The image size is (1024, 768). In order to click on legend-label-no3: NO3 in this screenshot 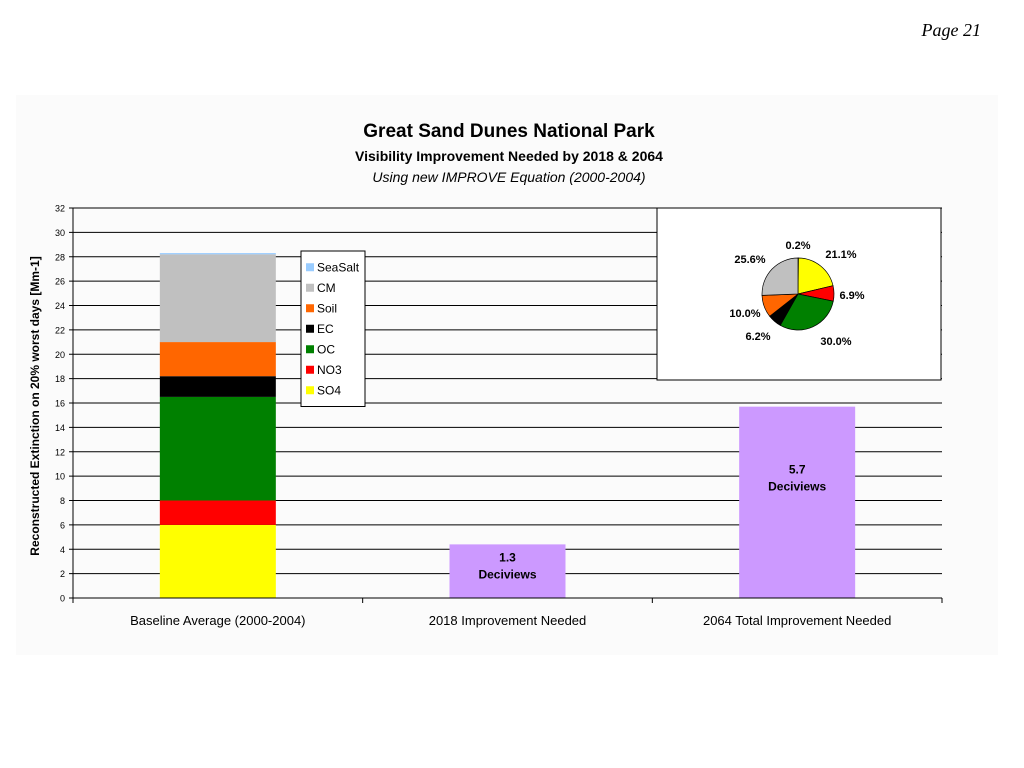, I will do `click(329, 370)`.